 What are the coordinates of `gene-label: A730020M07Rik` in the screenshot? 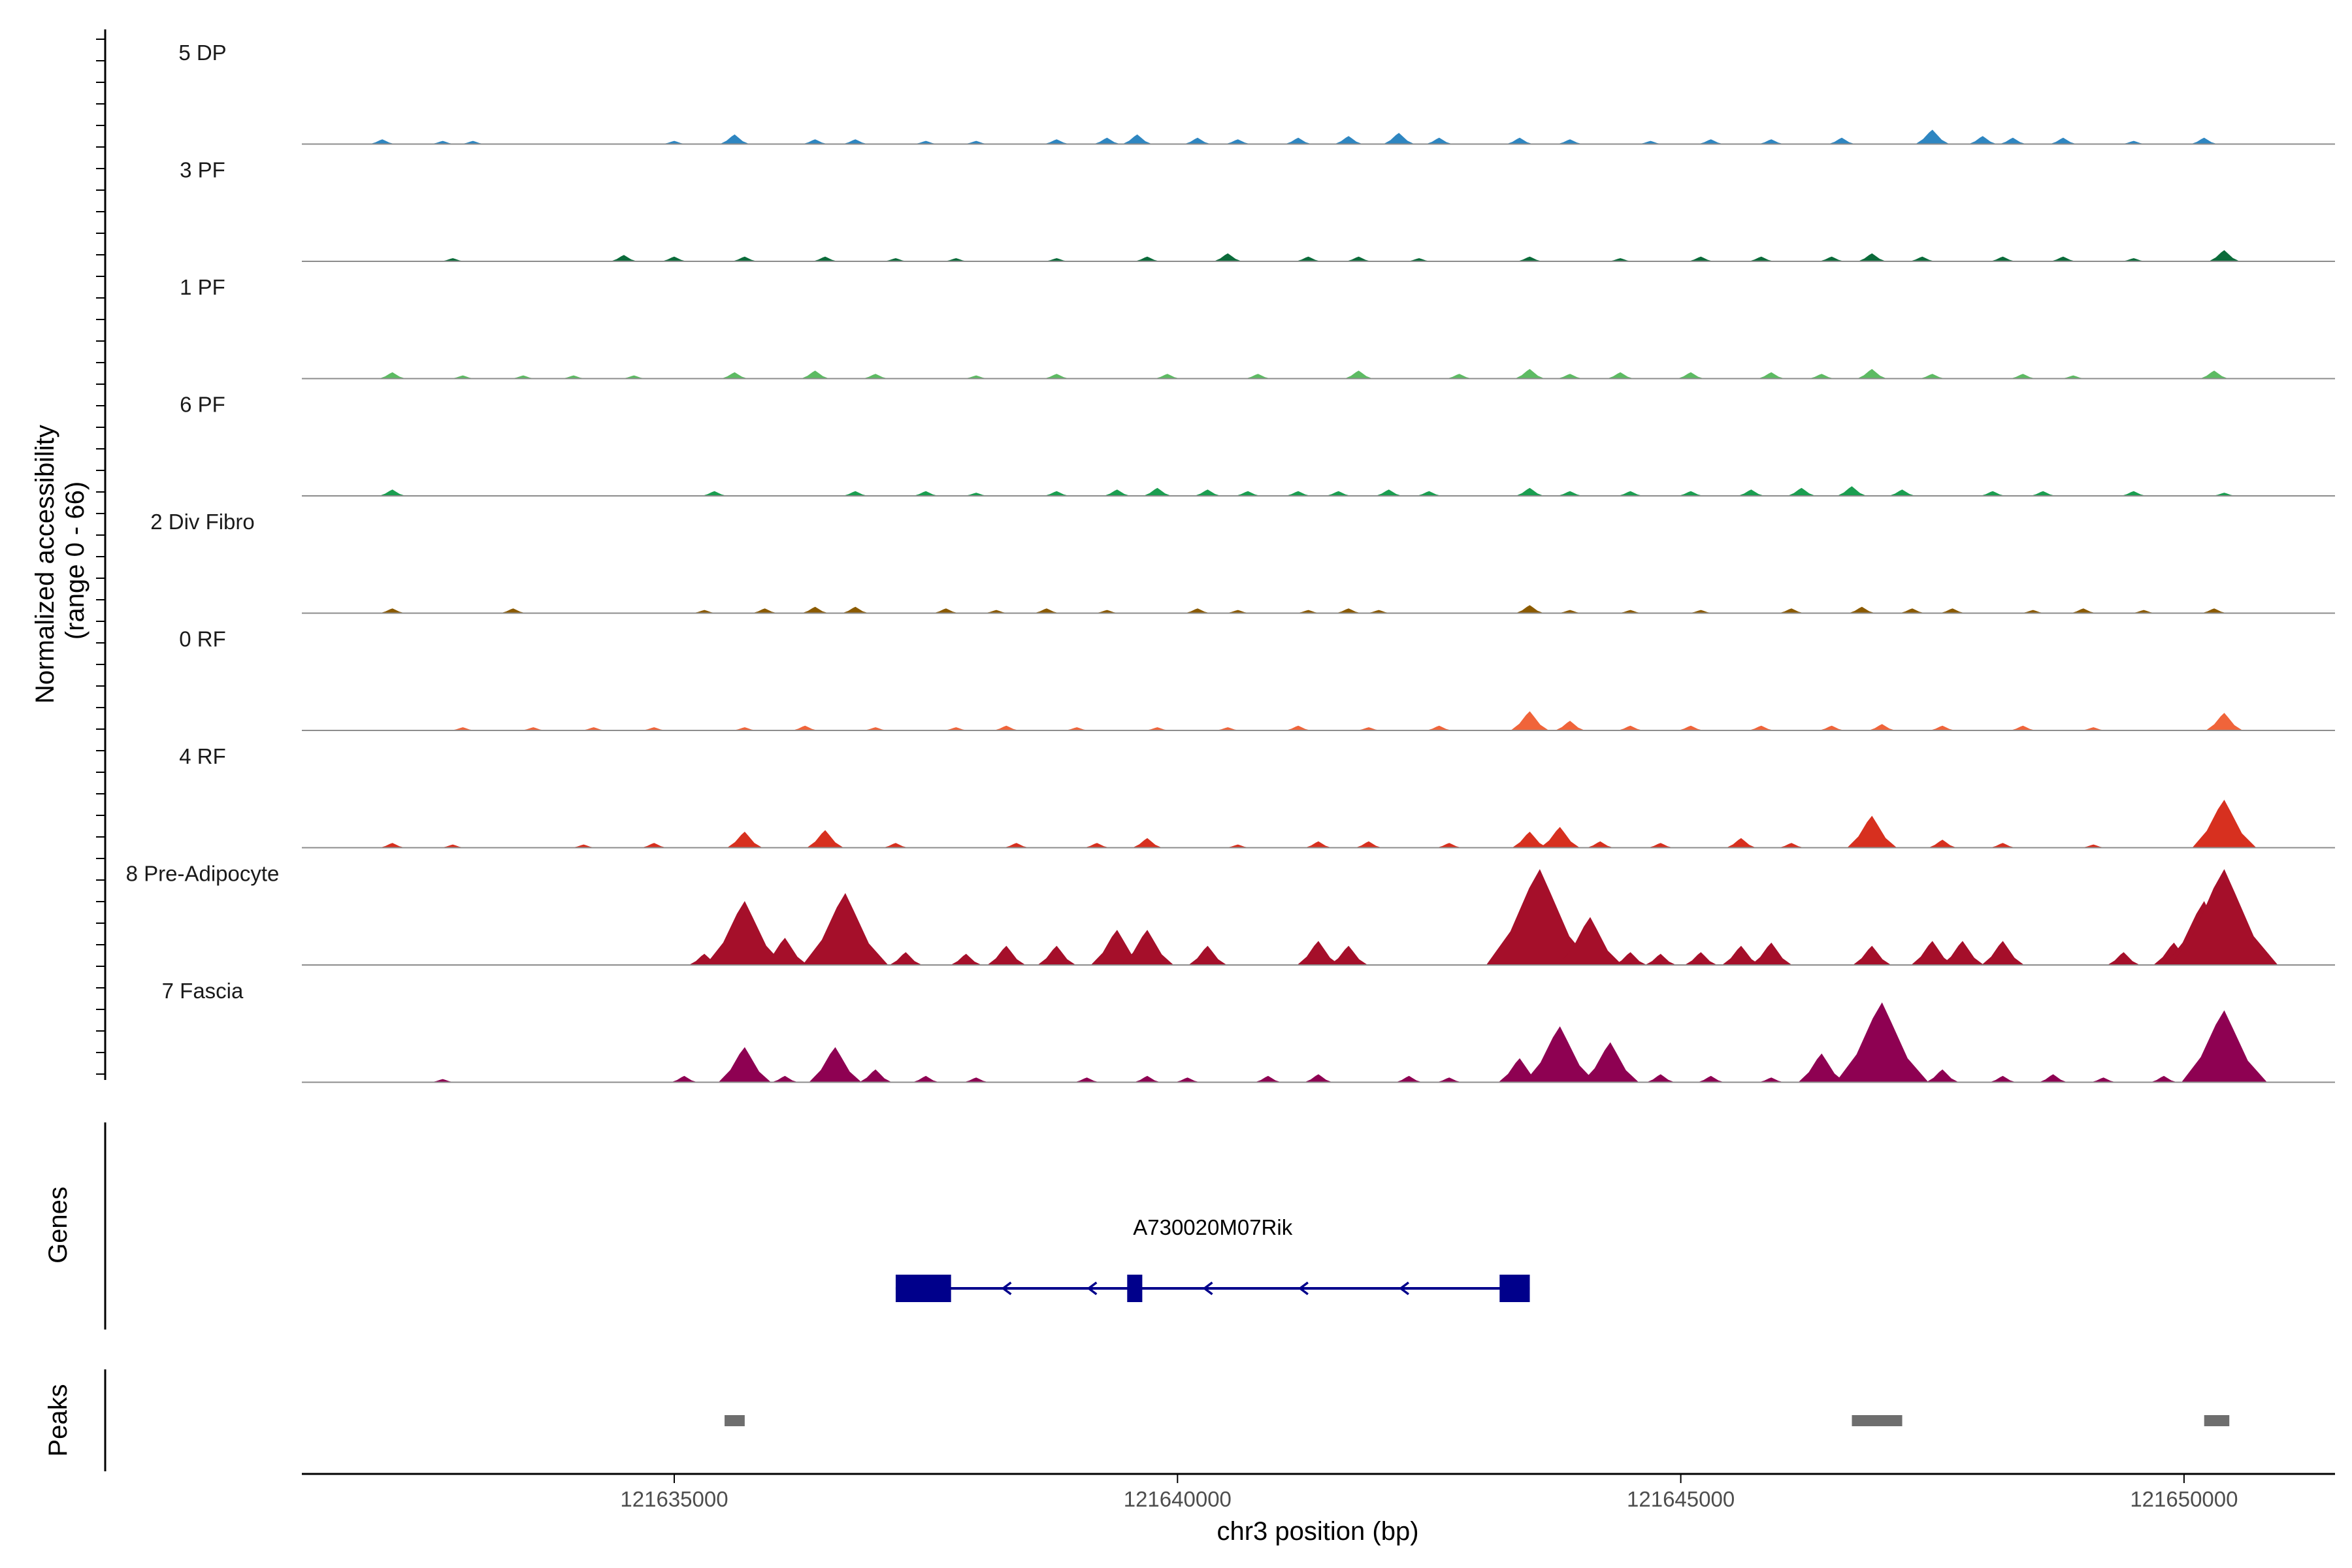 It's located at (1212, 1227).